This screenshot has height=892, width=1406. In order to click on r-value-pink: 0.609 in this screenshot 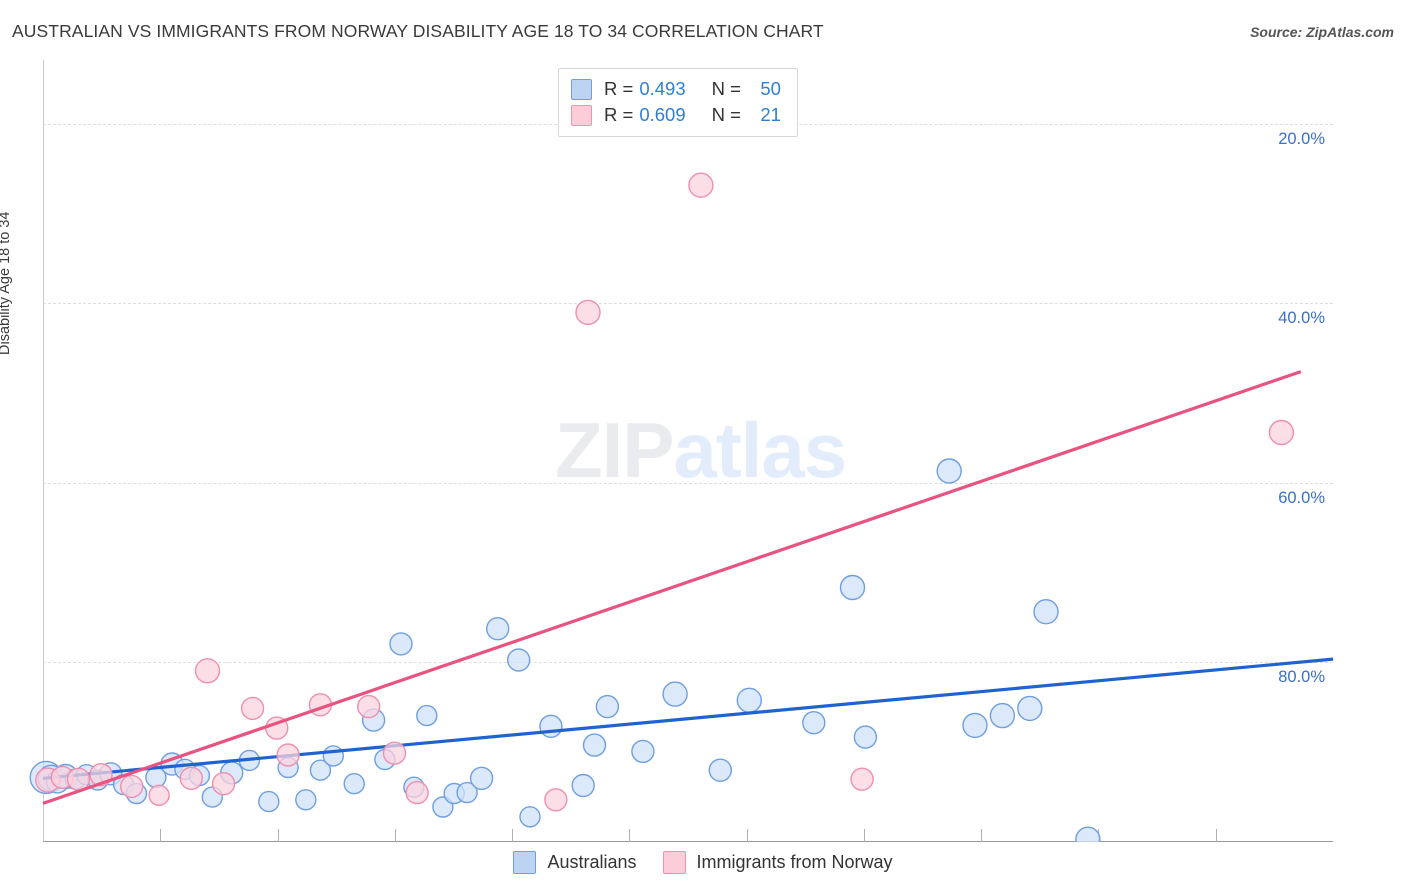, I will do `click(662, 114)`.